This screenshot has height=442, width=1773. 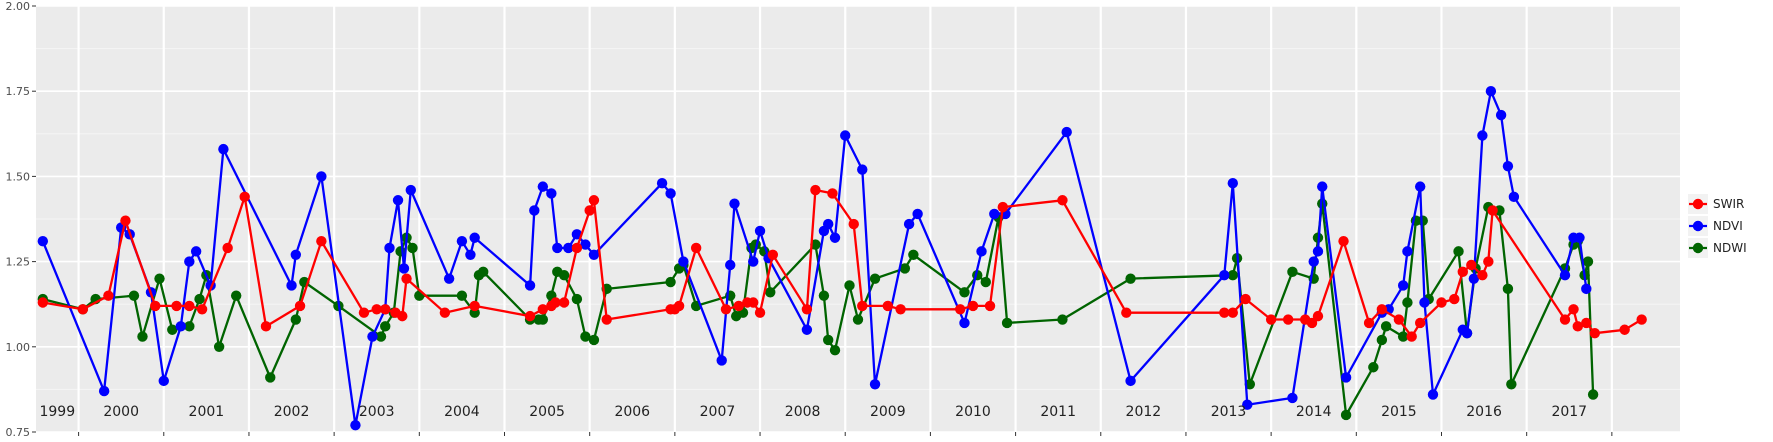 What do you see at coordinates (1399, 412) in the screenshot?
I see `year-label: 2015` at bounding box center [1399, 412].